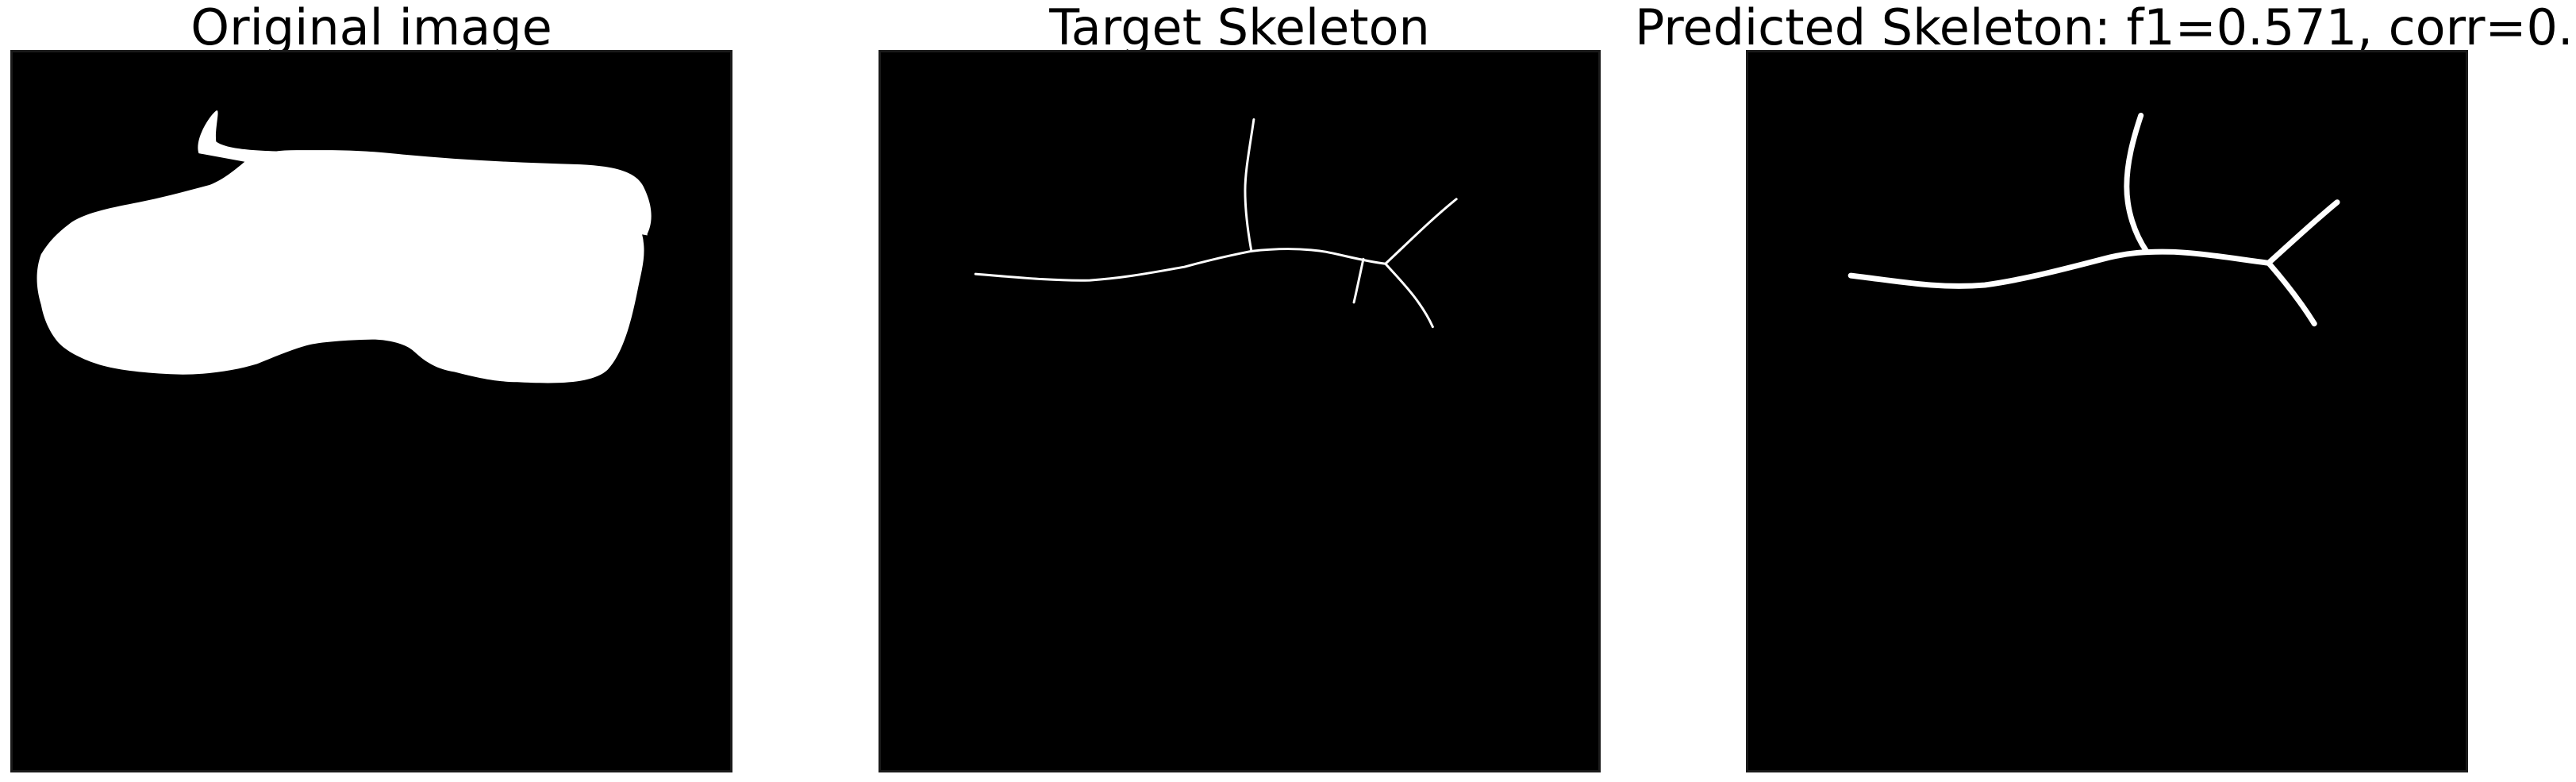 The height and width of the screenshot is (782, 2576). I want to click on shoe-silhouette, so click(344, 246).